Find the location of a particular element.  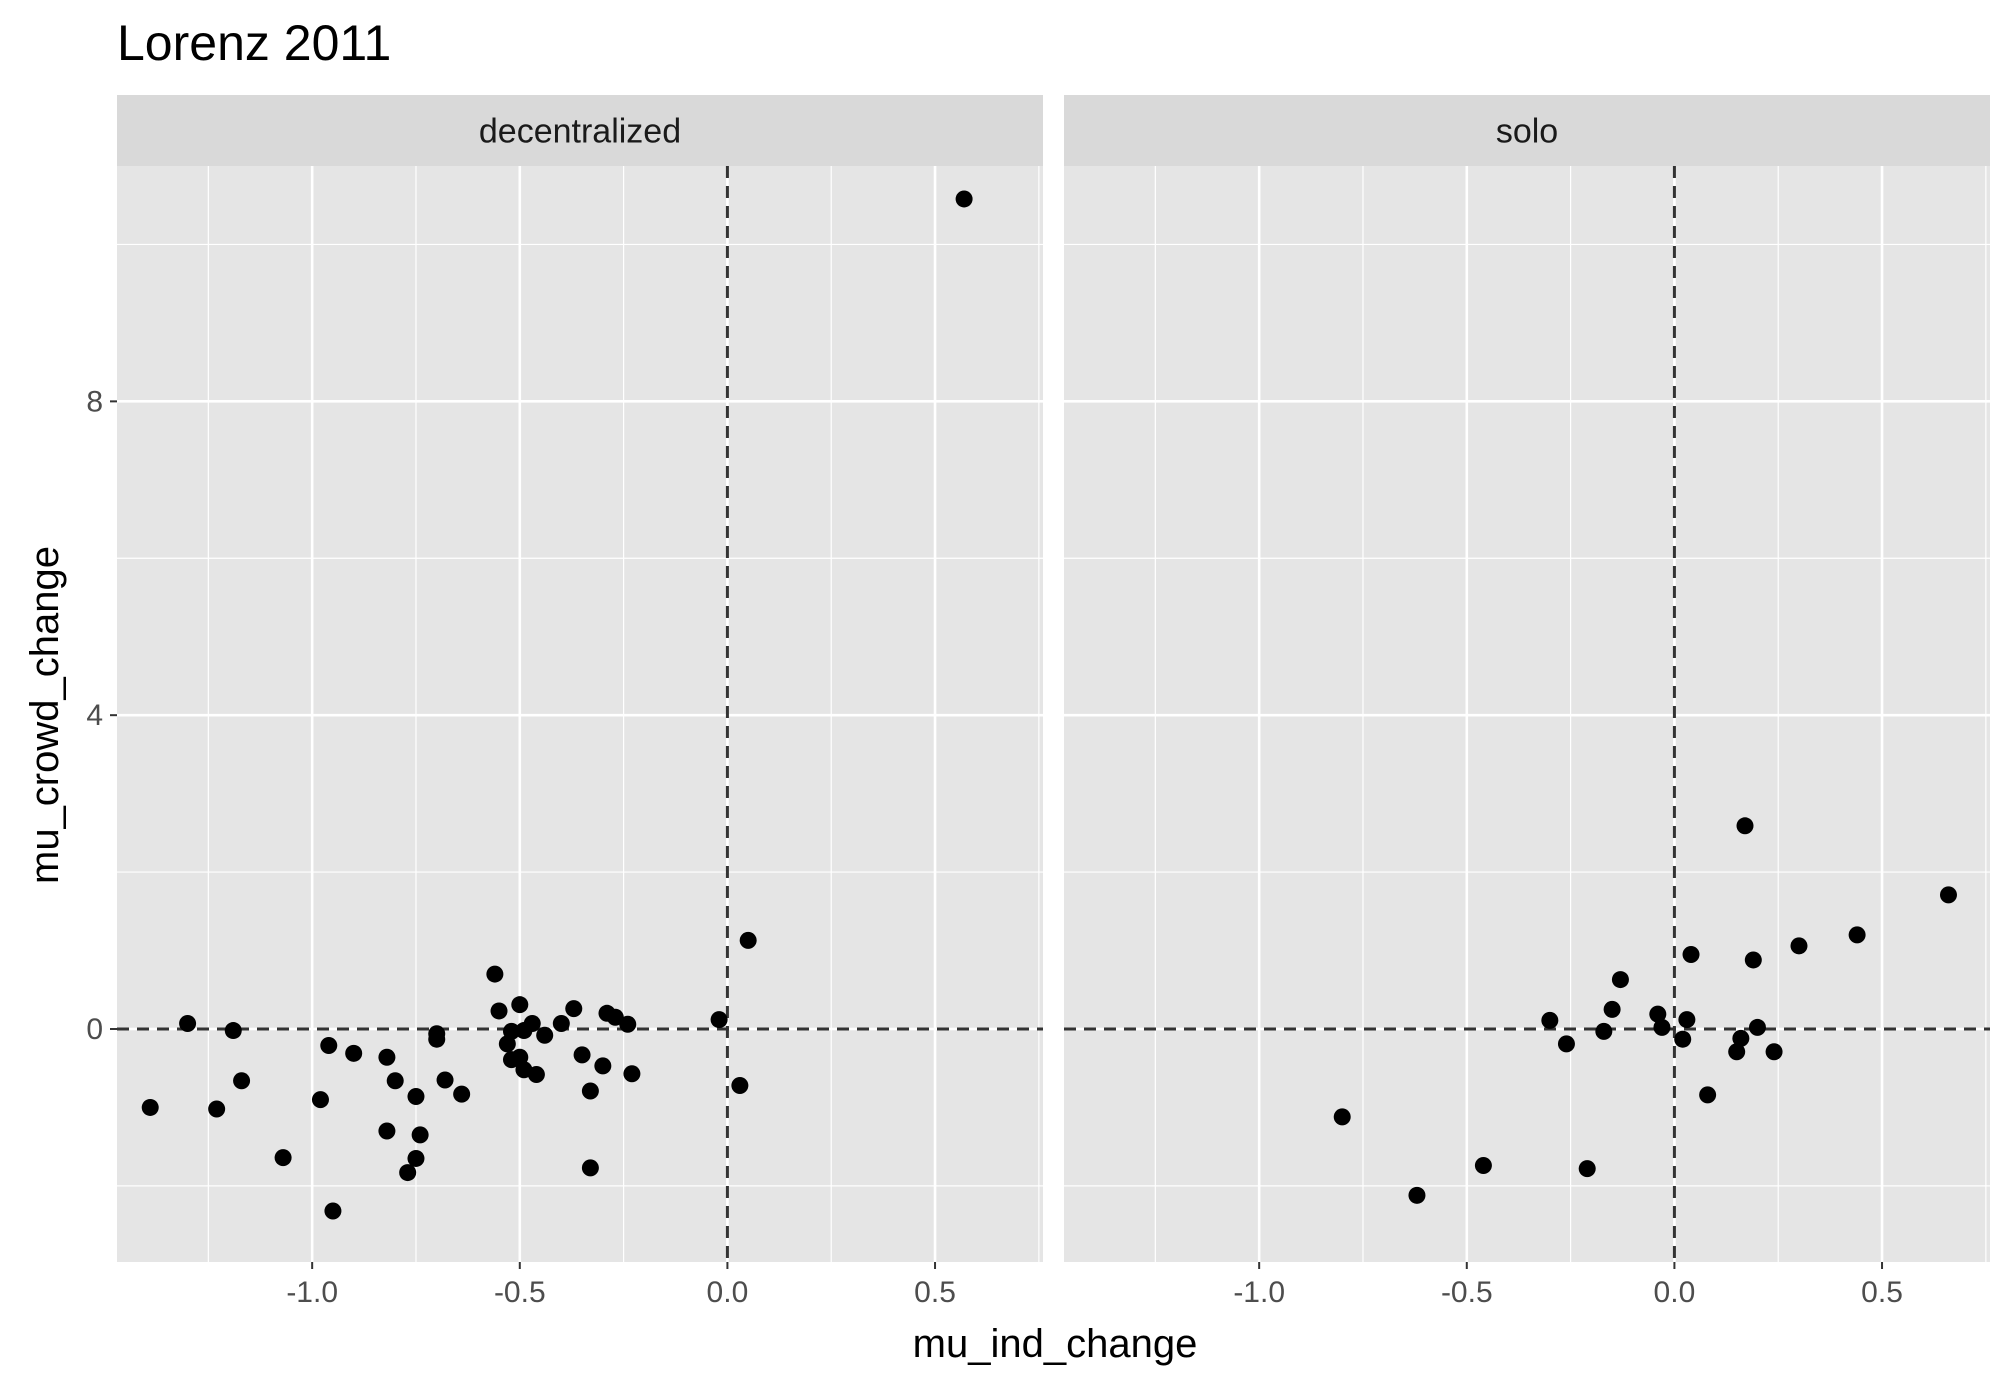

strip-label-decentralized: decentralized is located at coordinates (580, 132).